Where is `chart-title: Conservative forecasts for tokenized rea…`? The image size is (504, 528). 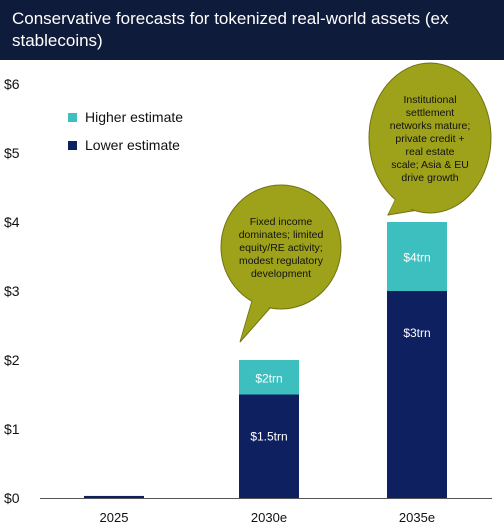 chart-title: Conservative forecasts for tokenized rea… is located at coordinates (230, 29).